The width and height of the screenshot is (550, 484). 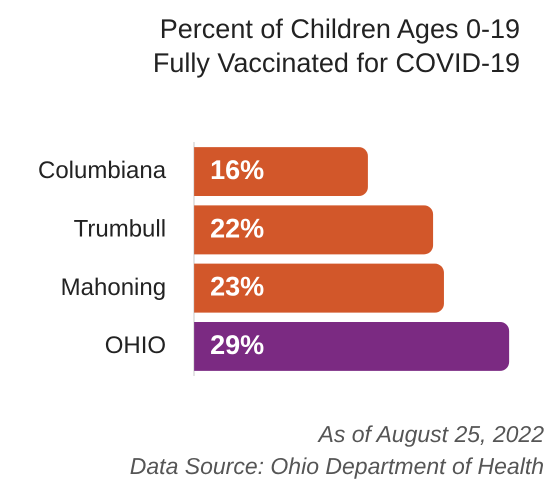 What do you see at coordinates (430, 434) in the screenshot?
I see `text: As of August 25, 2022` at bounding box center [430, 434].